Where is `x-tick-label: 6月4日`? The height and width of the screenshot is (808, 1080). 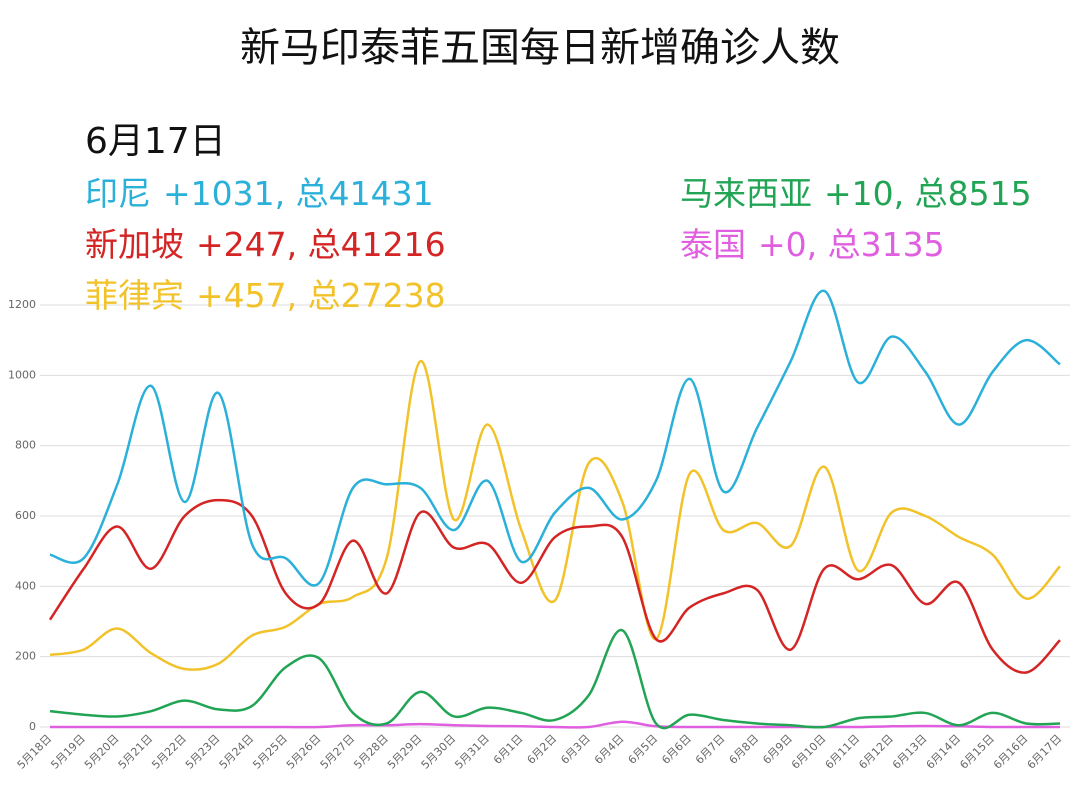 x-tick-label: 6月4日 is located at coordinates (609, 749).